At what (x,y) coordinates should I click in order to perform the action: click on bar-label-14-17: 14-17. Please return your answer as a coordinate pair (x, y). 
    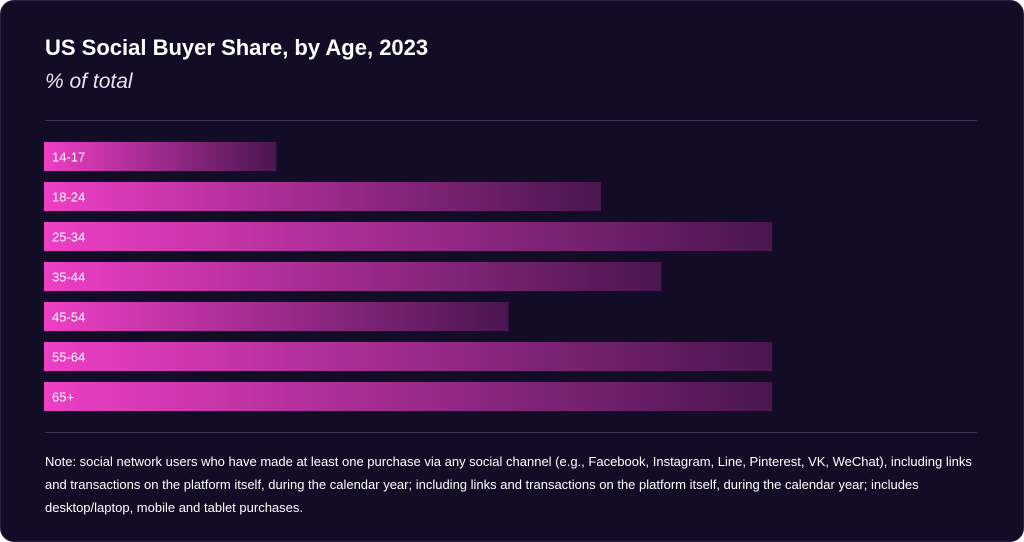
    Looking at the image, I should click on (68, 157).